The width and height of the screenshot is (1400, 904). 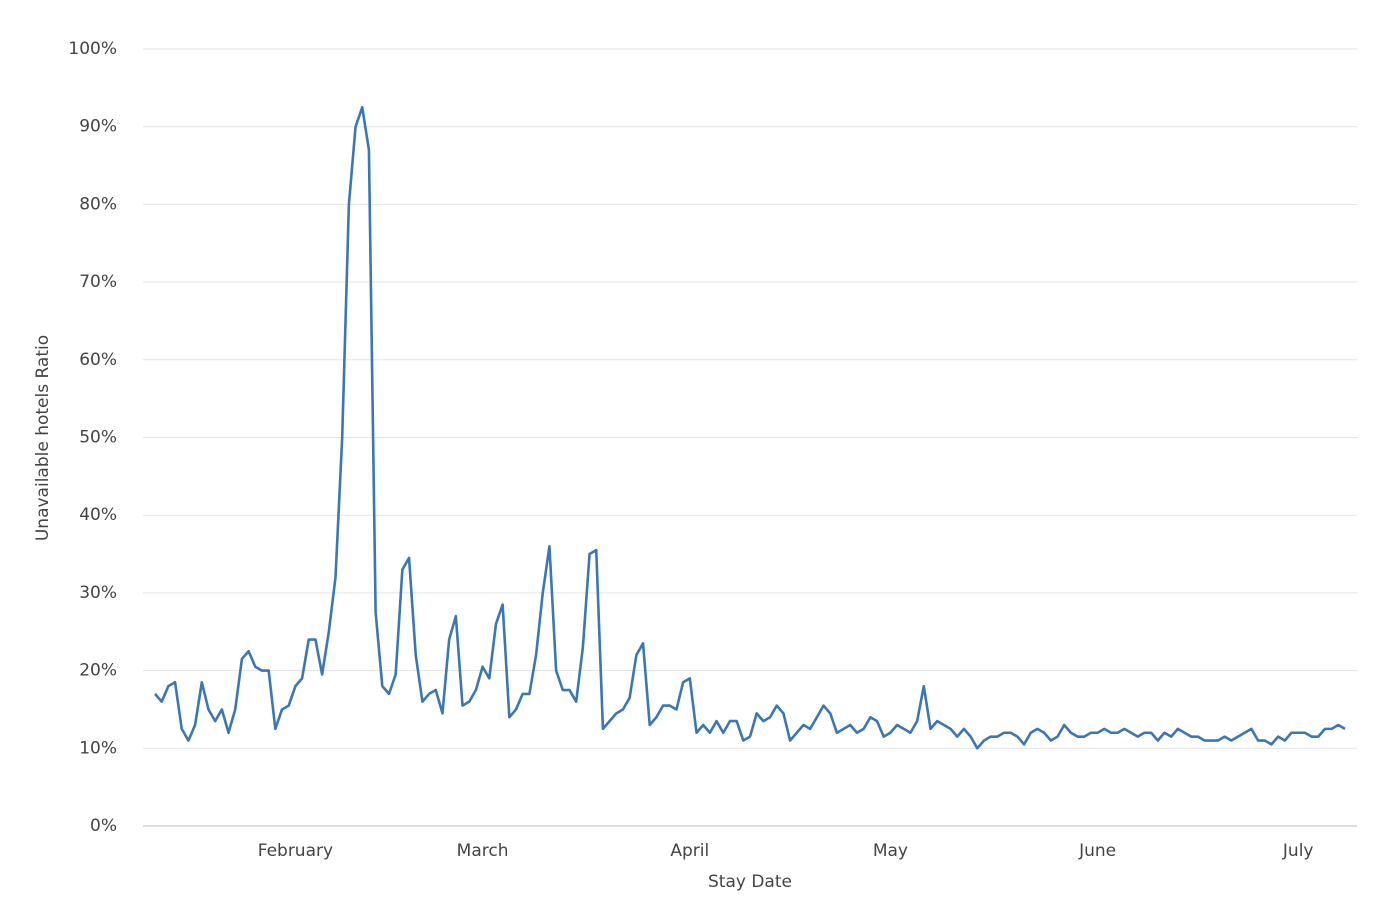 I want to click on y-tick-label: 90%, so click(x=98, y=127).